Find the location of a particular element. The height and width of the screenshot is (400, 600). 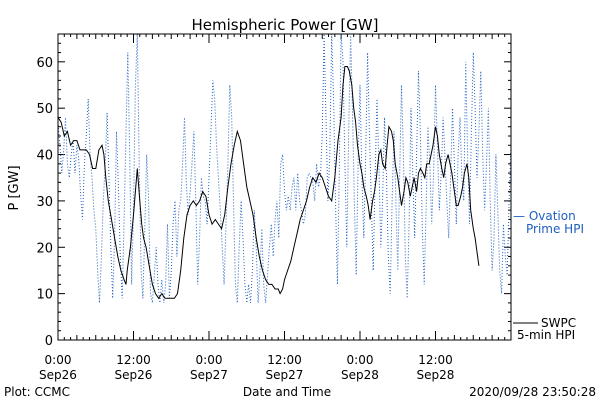

legend-ovation-line1: — Ovation is located at coordinates (544, 216).